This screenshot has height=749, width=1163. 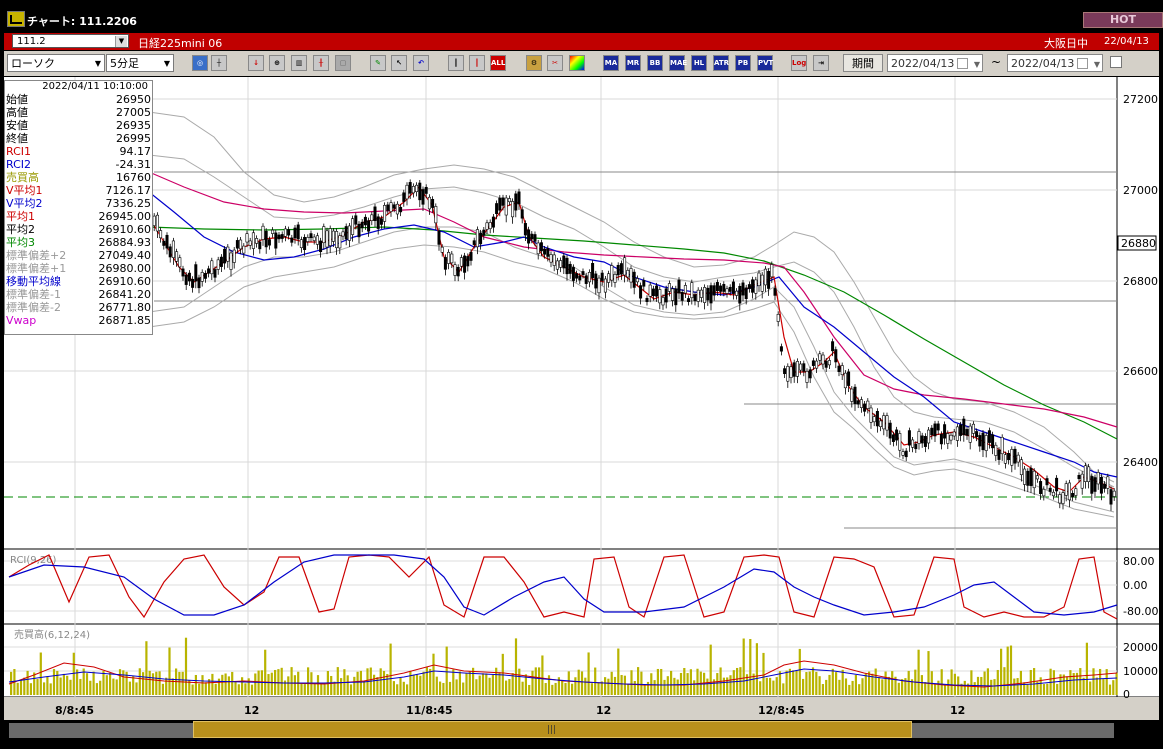 I want to click on volume-tick: 10000, so click(x=1140, y=671).